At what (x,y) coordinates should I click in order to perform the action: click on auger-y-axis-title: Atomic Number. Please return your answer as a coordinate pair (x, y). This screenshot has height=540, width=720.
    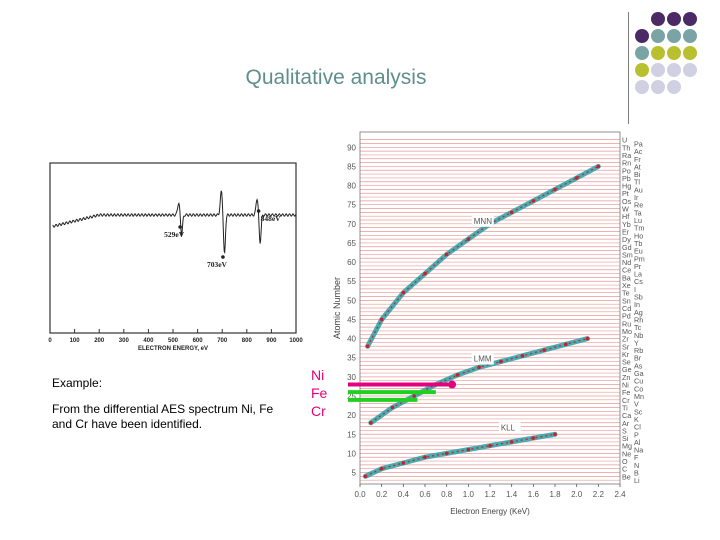
    Looking at the image, I should click on (337, 308).